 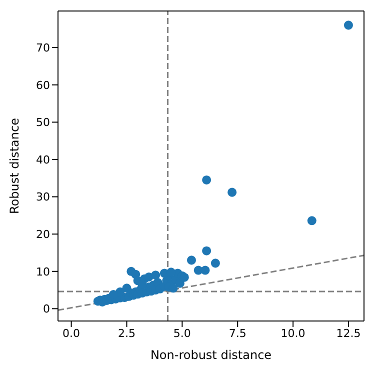 I want to click on y-axis-title: Robust distance, so click(x=14, y=166).